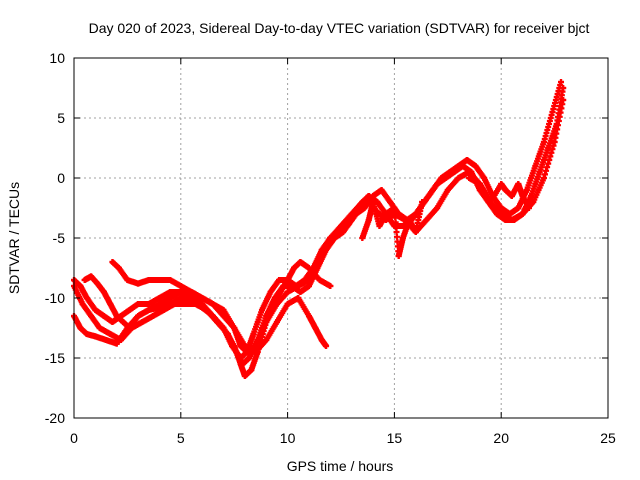 The width and height of the screenshot is (640, 480). I want to click on y-tick-label: -10, so click(55, 298).